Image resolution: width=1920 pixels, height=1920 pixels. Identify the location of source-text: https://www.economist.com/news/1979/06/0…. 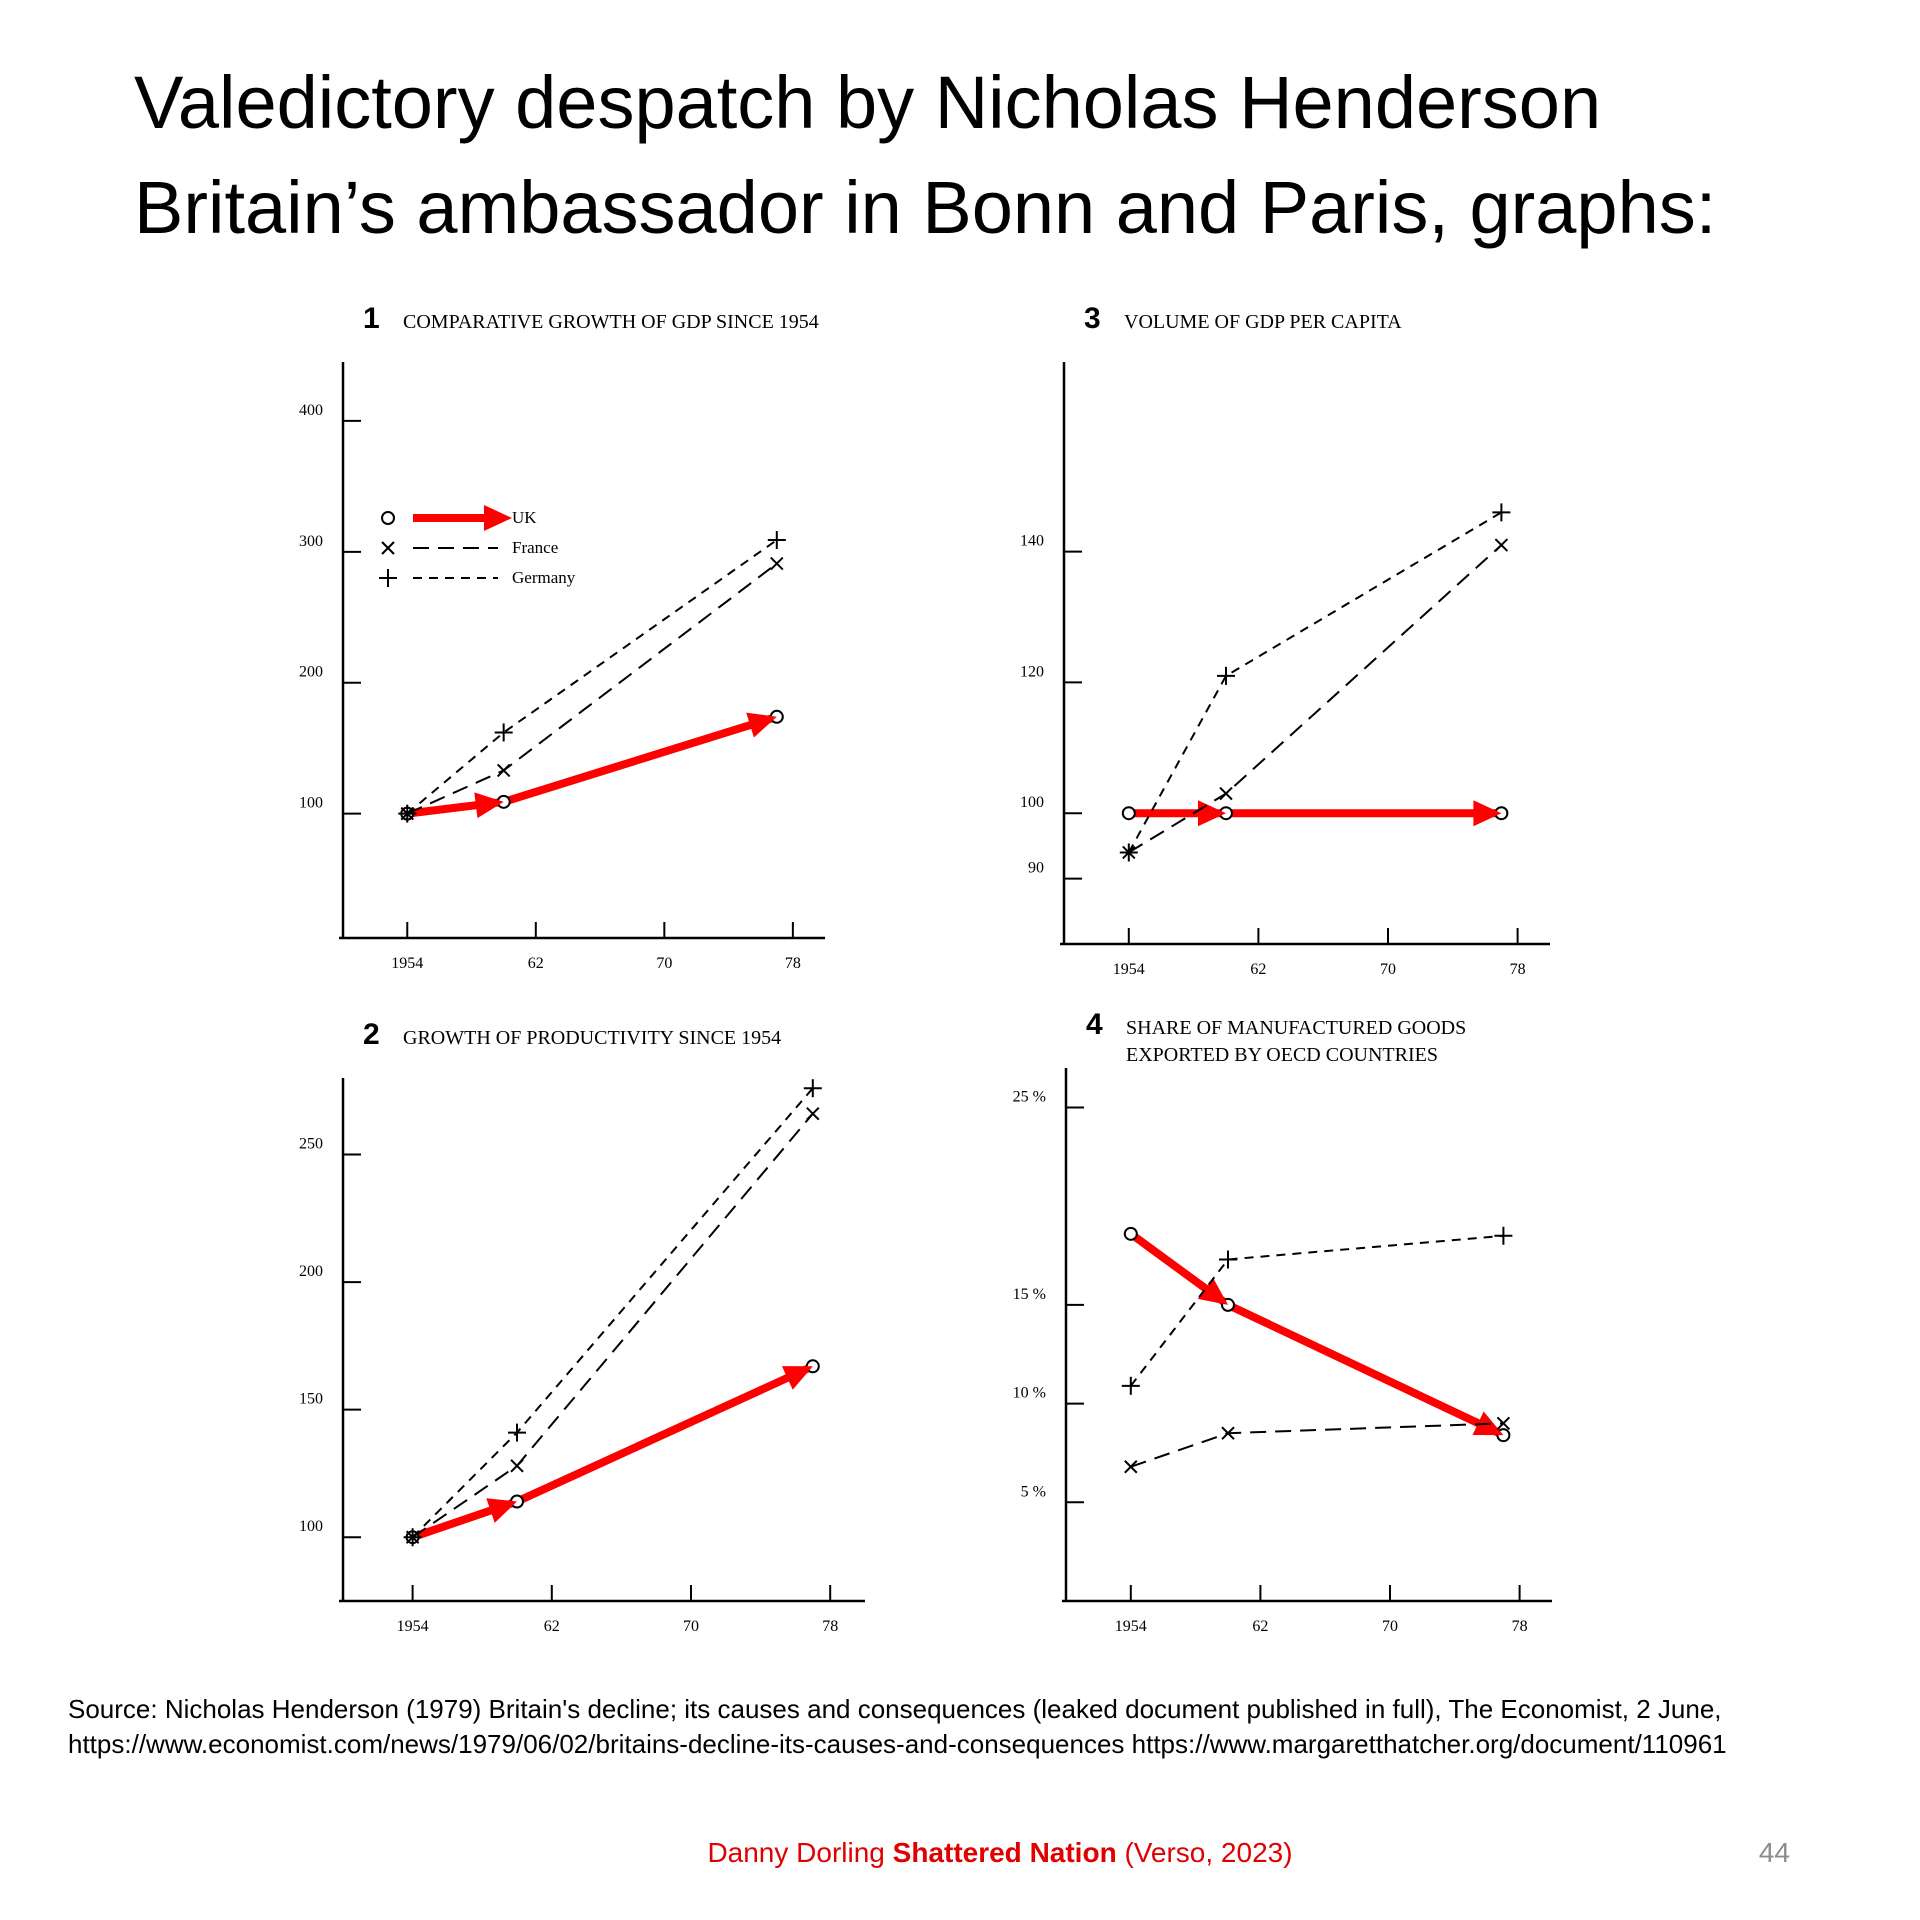
(897, 1744).